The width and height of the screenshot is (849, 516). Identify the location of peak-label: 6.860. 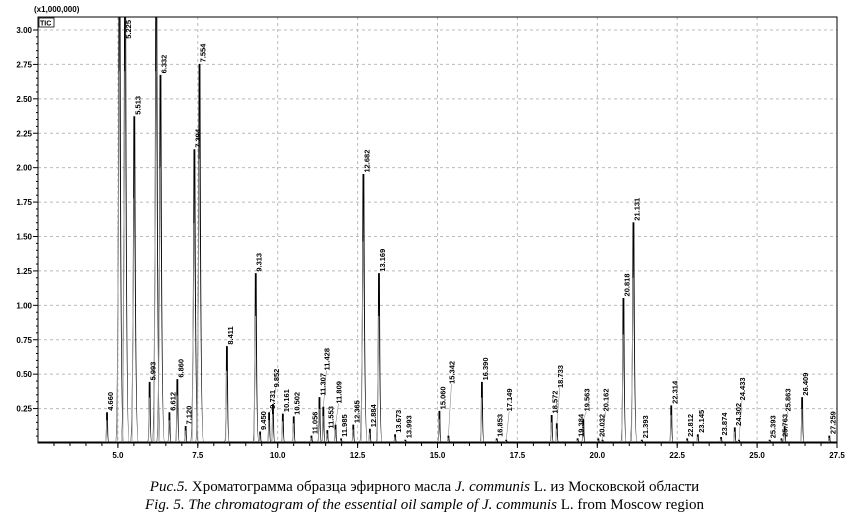
(180, 368).